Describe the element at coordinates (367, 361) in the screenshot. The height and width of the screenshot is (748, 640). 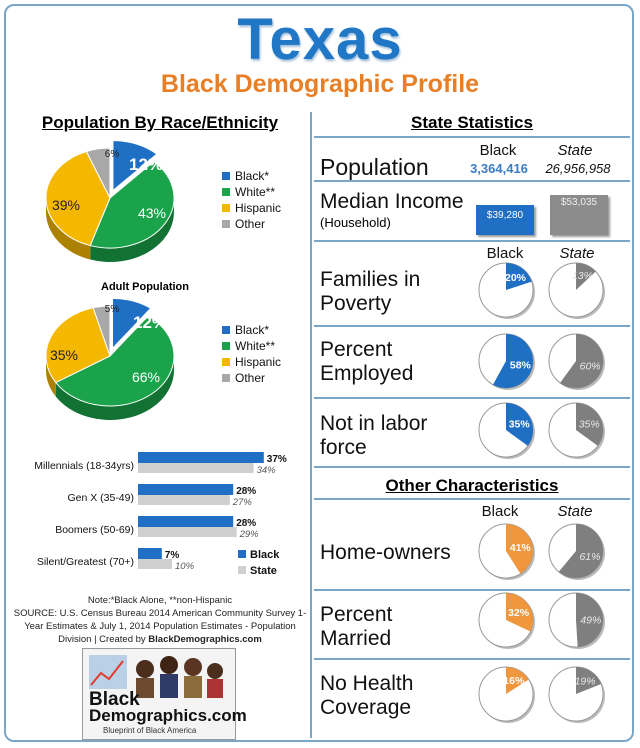
I see `employed-label: Percent Employed` at that location.